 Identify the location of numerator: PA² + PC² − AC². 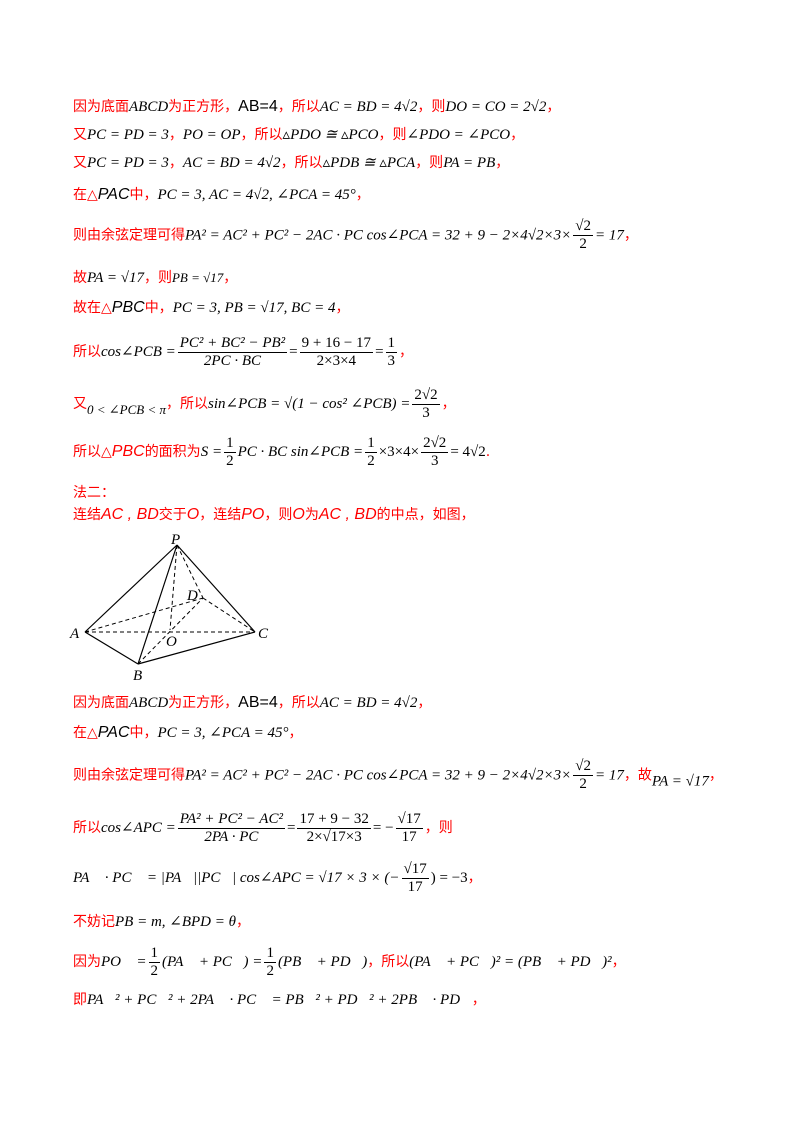
(231, 819).